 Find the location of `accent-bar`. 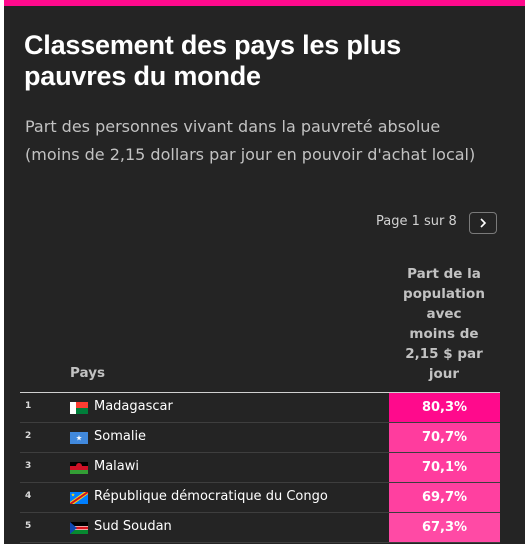

accent-bar is located at coordinates (264, 3).